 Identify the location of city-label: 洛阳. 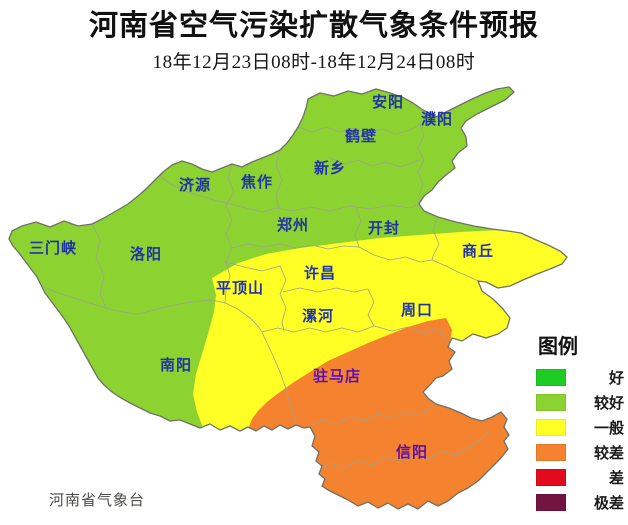
(146, 254).